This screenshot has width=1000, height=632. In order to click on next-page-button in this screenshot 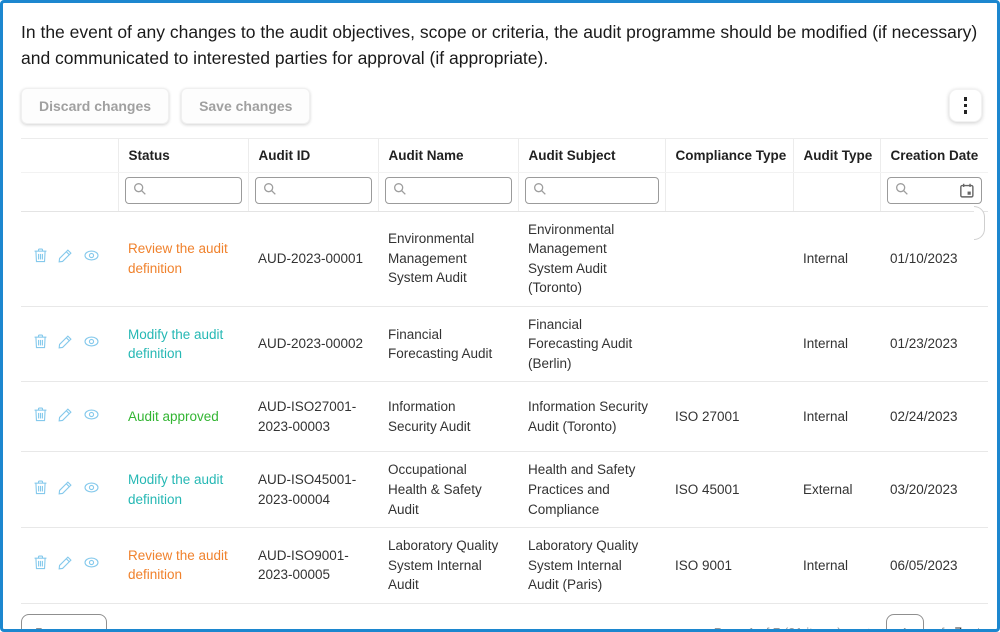, I will do `click(980, 627)`.